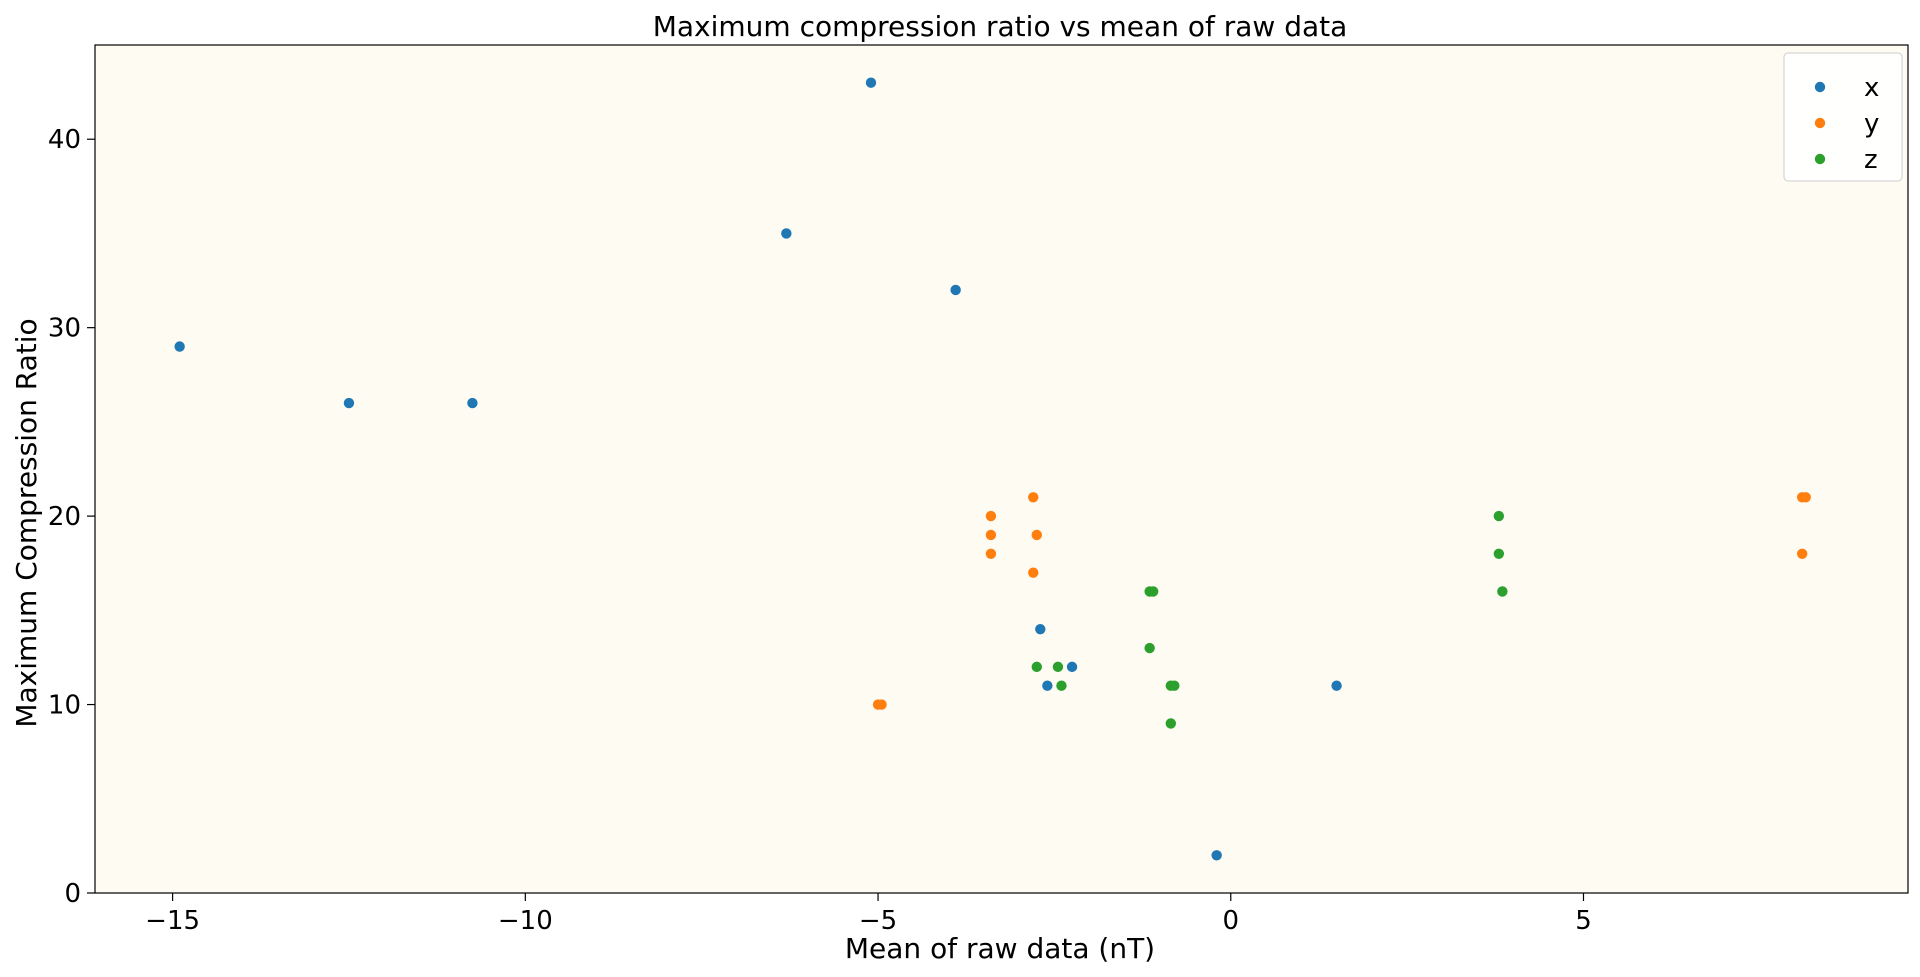  What do you see at coordinates (64, 706) in the screenshot?
I see `y-tick-label: 10` at bounding box center [64, 706].